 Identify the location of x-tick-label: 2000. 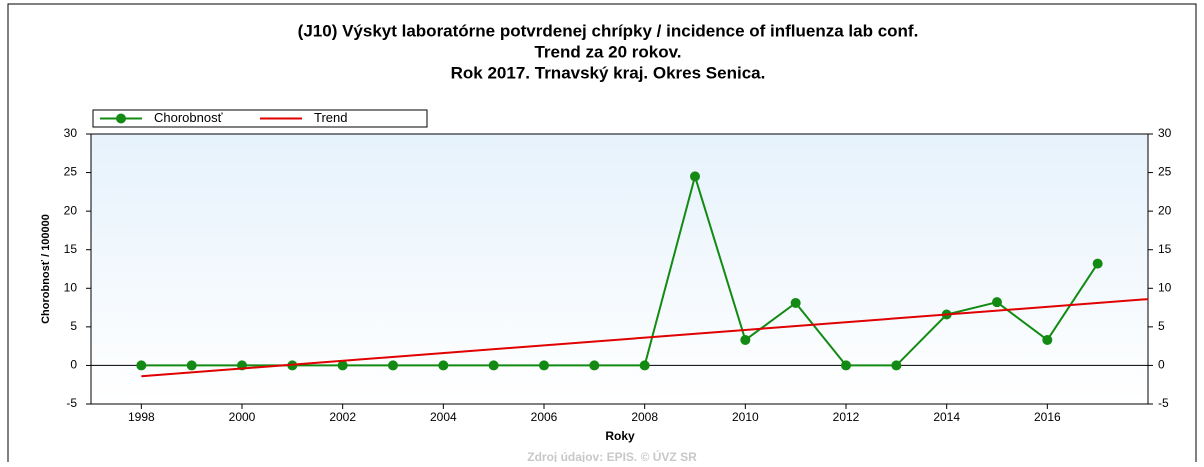
(242, 417).